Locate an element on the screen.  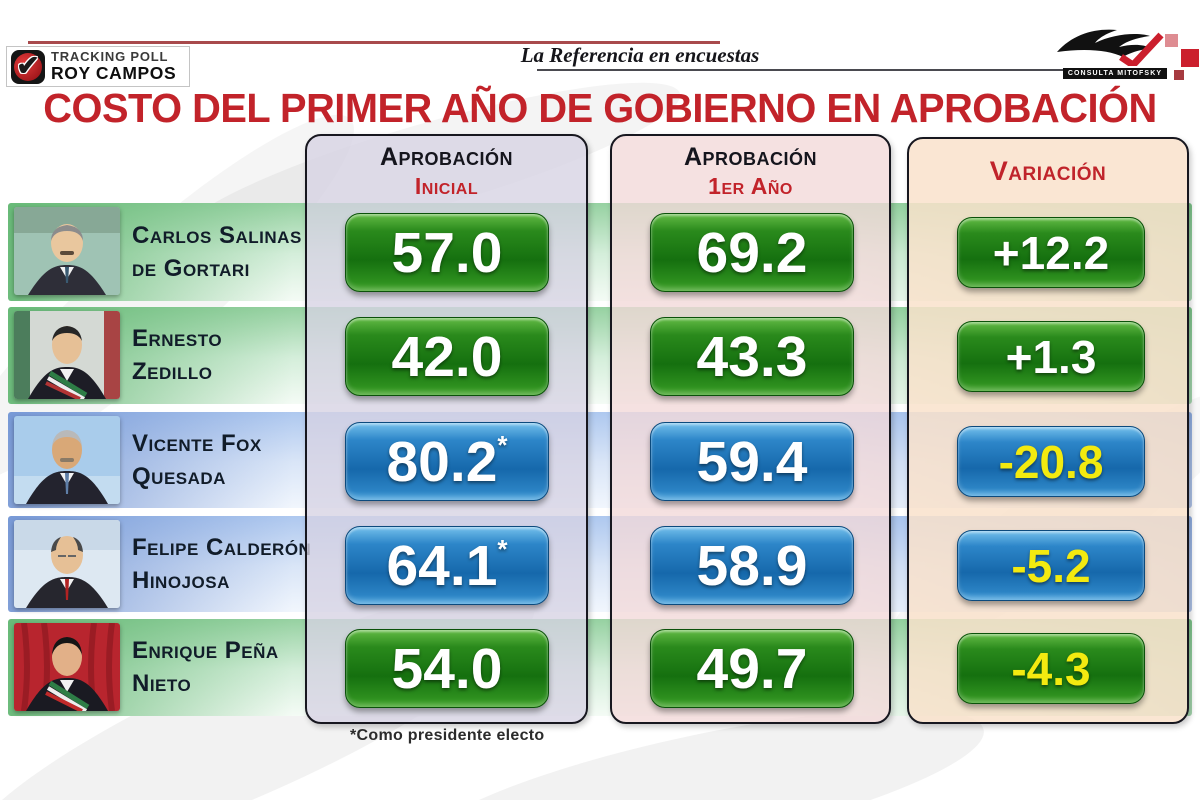
president-name-line2: Hinojosa is located at coordinates (181, 580).